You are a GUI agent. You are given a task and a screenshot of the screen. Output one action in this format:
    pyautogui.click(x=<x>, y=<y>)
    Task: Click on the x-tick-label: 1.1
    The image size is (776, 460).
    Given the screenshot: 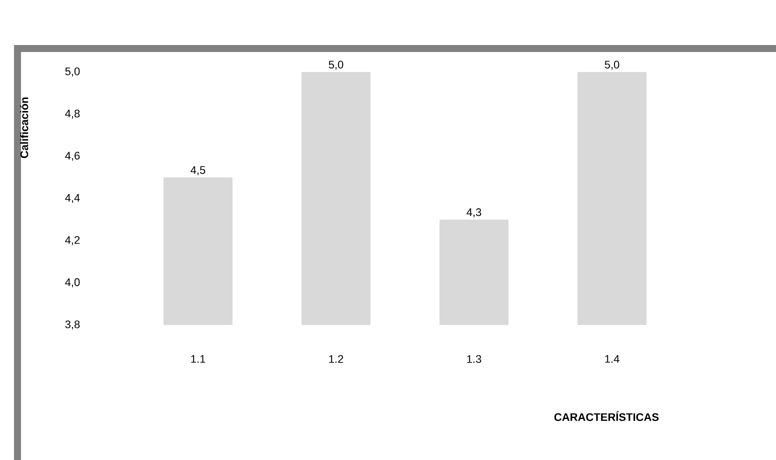 What is the action you would take?
    pyautogui.click(x=198, y=359)
    